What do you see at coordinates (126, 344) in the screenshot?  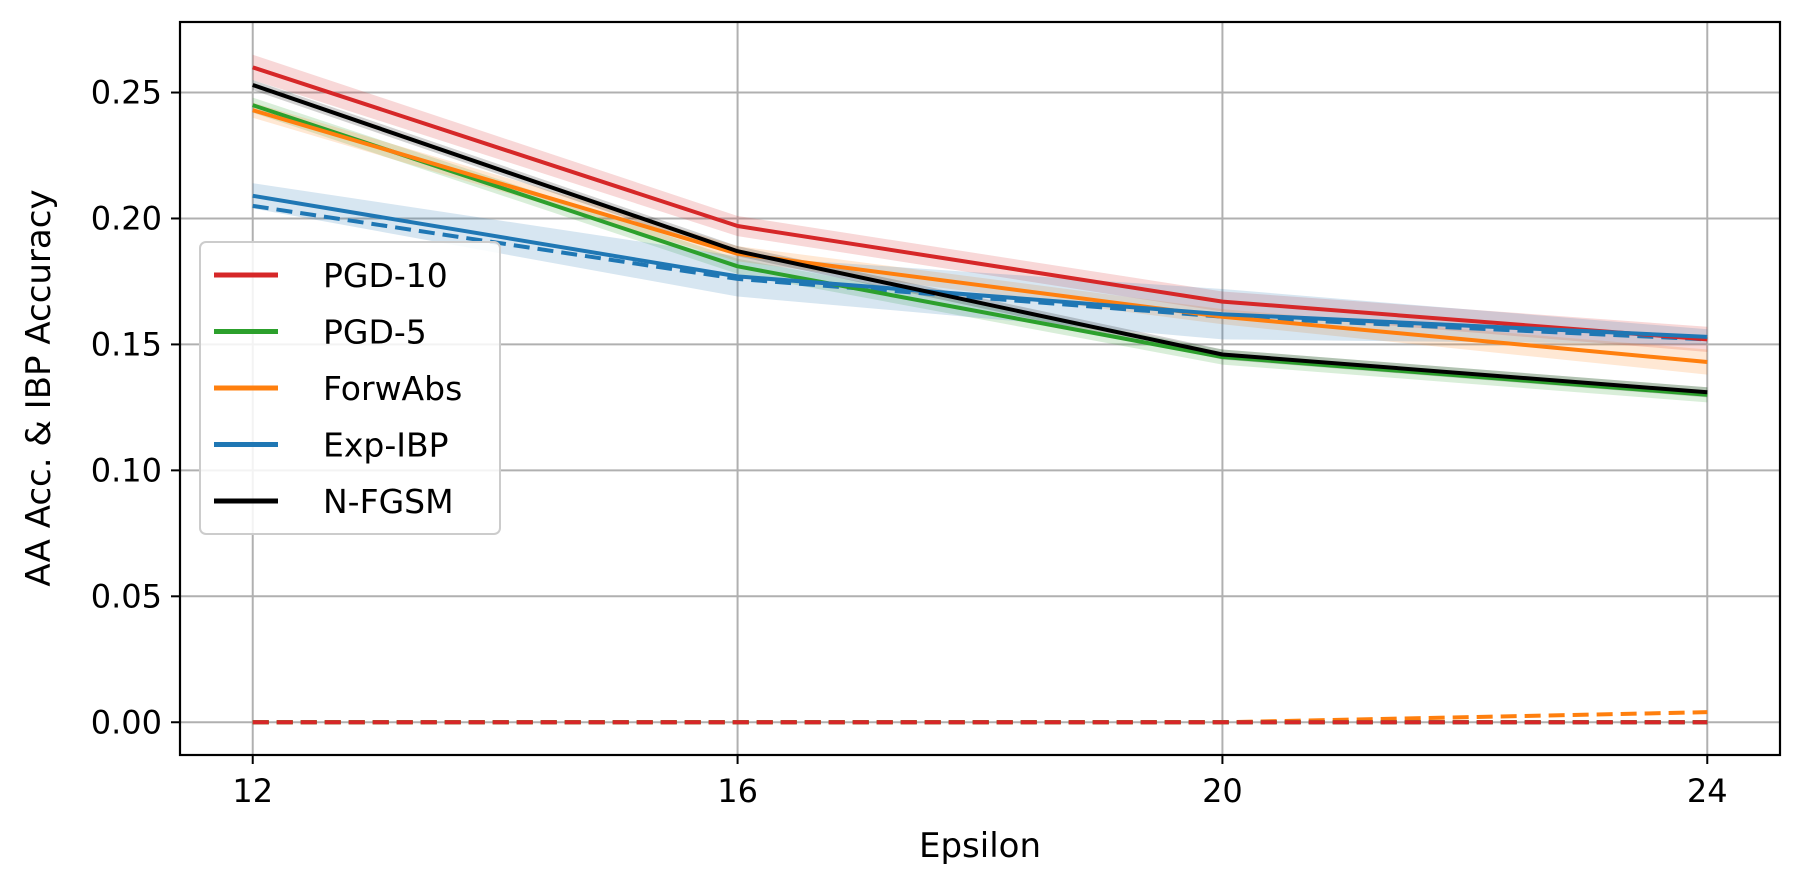 I see `y-tick-label: 0.15` at bounding box center [126, 344].